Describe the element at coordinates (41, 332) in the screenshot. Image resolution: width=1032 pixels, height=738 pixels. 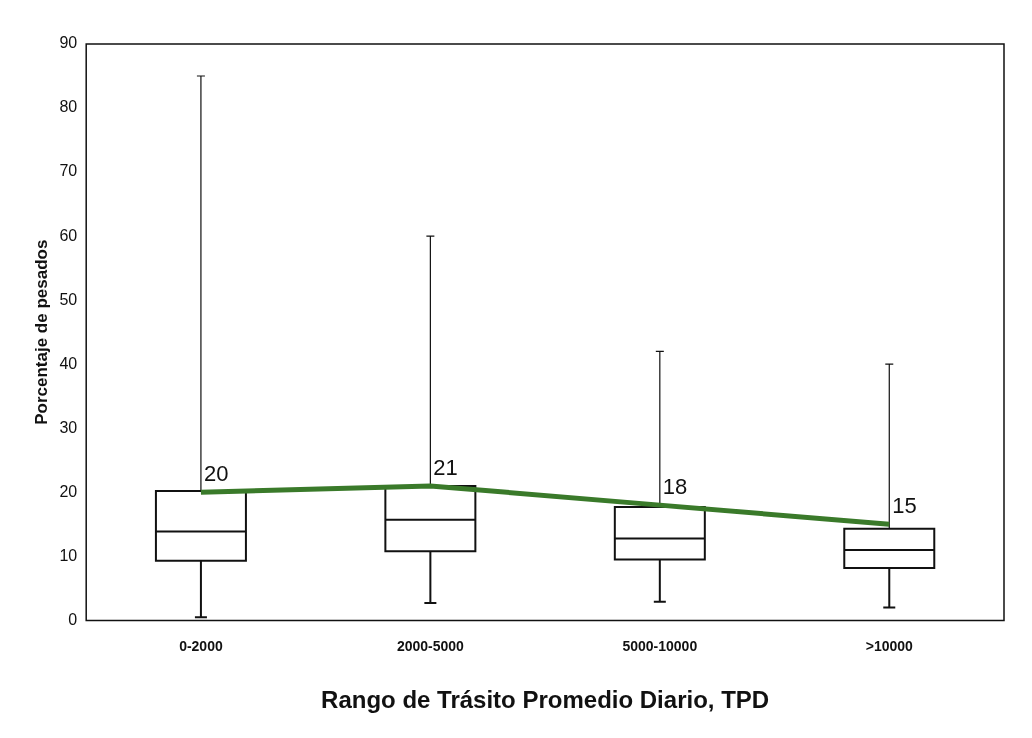
I see `y-axis-title: Porcentaje de pesados` at that location.